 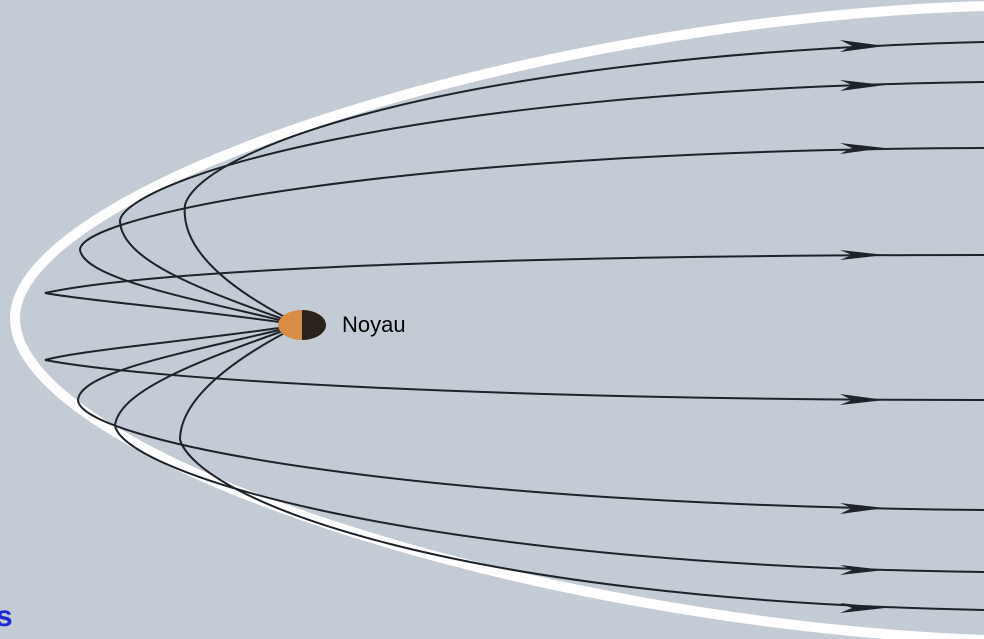 I want to click on nucleus, so click(x=302, y=325).